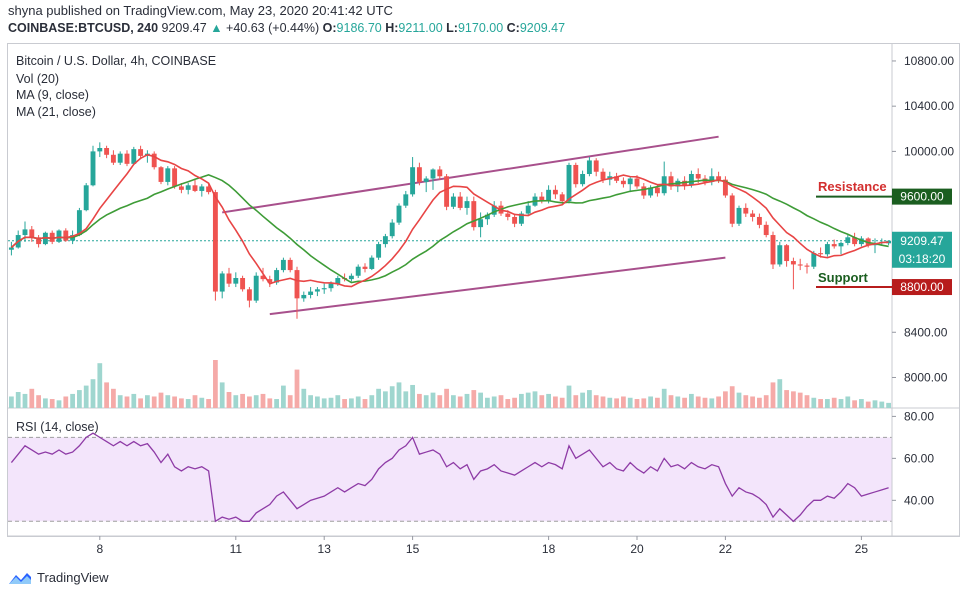 This screenshot has width=967, height=598. What do you see at coordinates (73, 577) in the screenshot?
I see `footer-brand: TradingView` at bounding box center [73, 577].